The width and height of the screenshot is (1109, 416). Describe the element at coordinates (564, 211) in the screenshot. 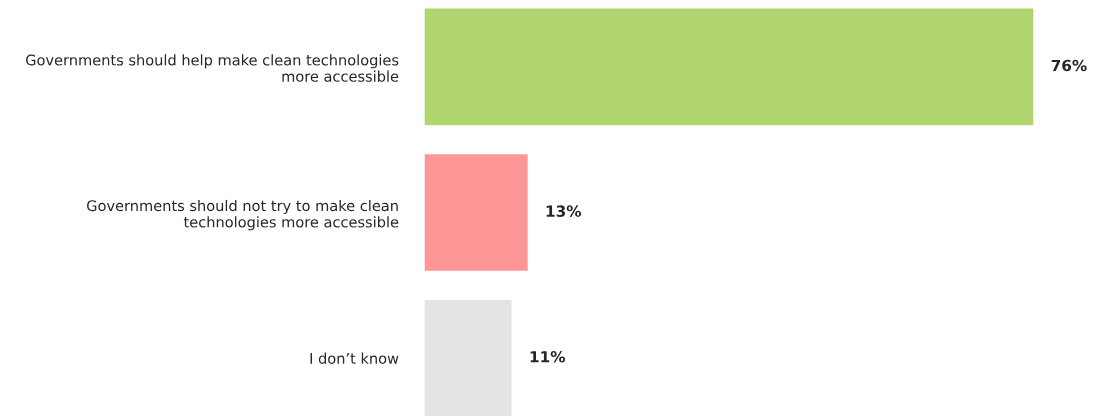

I see `data-label: 13%` at that location.